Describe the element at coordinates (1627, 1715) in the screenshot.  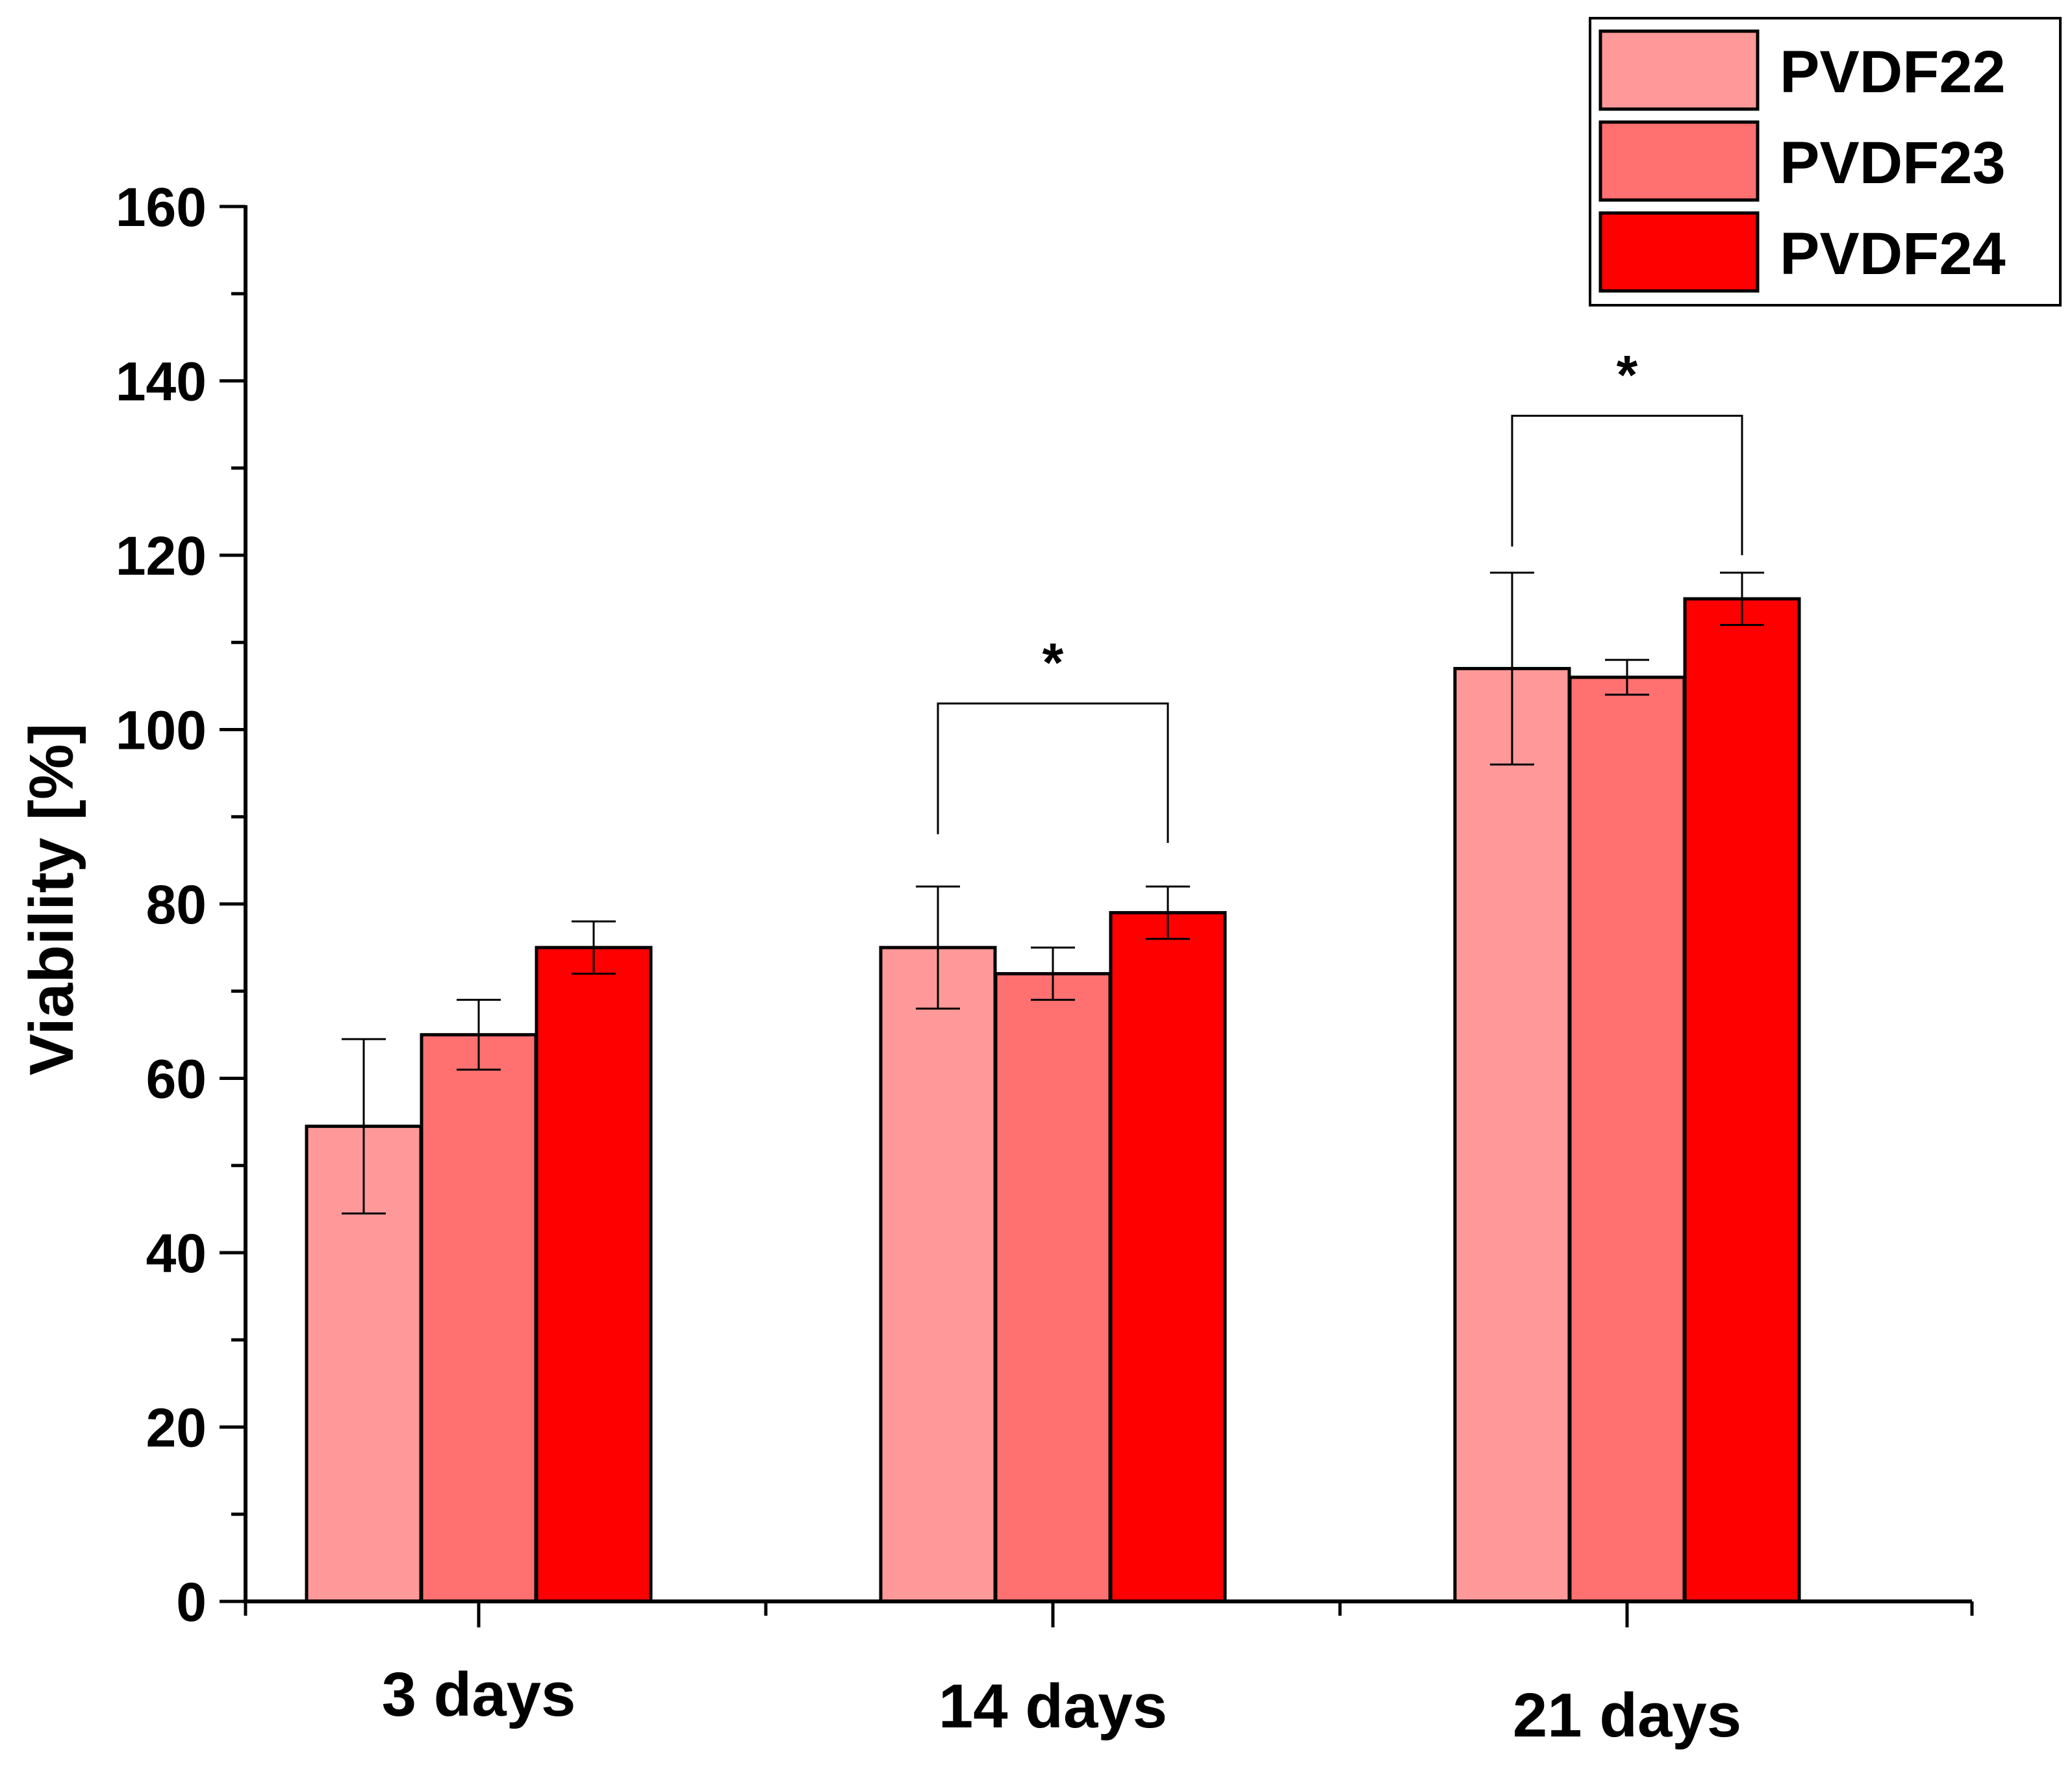
I see `x-tick-label: 21 days` at that location.